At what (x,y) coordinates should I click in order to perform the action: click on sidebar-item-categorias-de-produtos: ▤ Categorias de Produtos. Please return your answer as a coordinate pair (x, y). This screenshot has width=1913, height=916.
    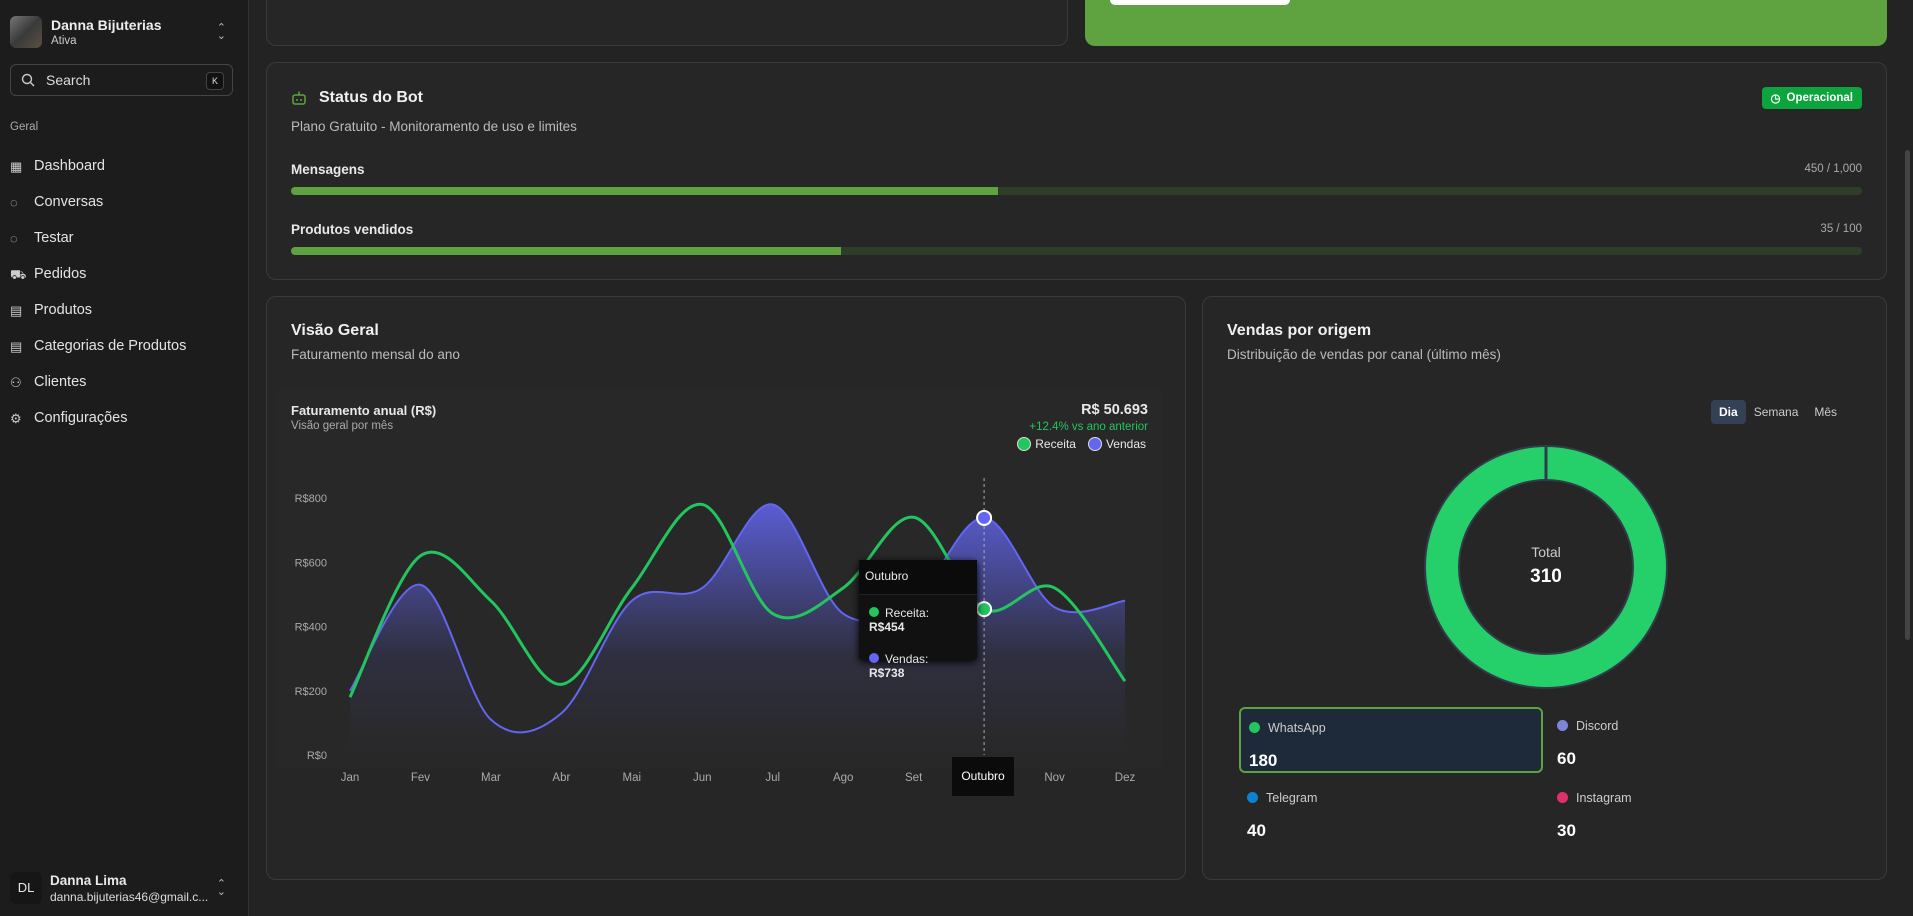
    Looking at the image, I should click on (125, 346).